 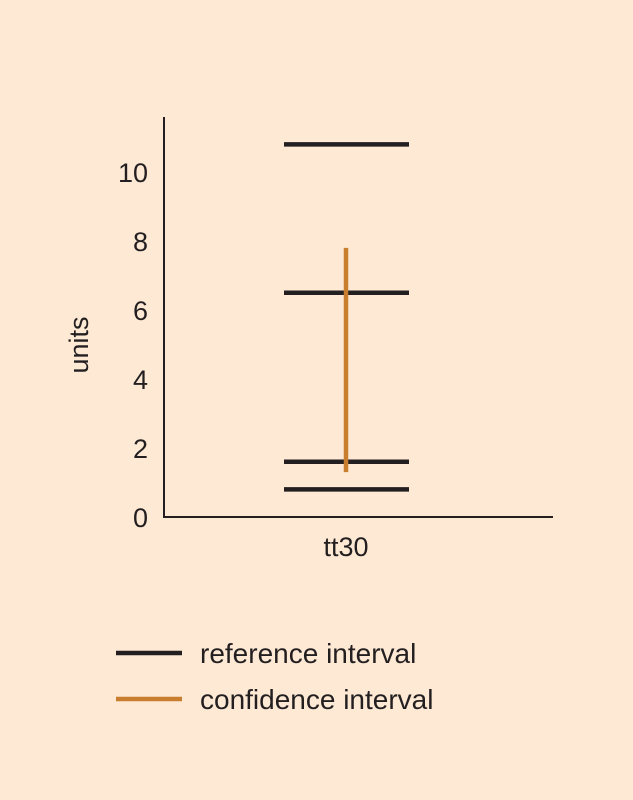 I want to click on legend-label: confidence interval, so click(x=316, y=699).